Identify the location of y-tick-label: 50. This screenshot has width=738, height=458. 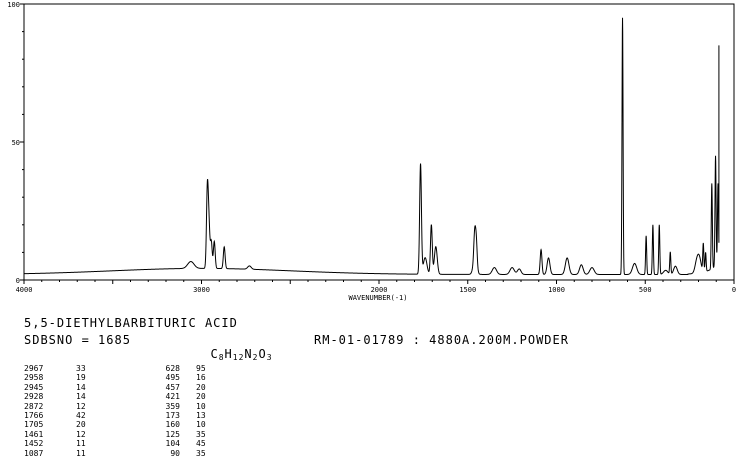
(16, 143).